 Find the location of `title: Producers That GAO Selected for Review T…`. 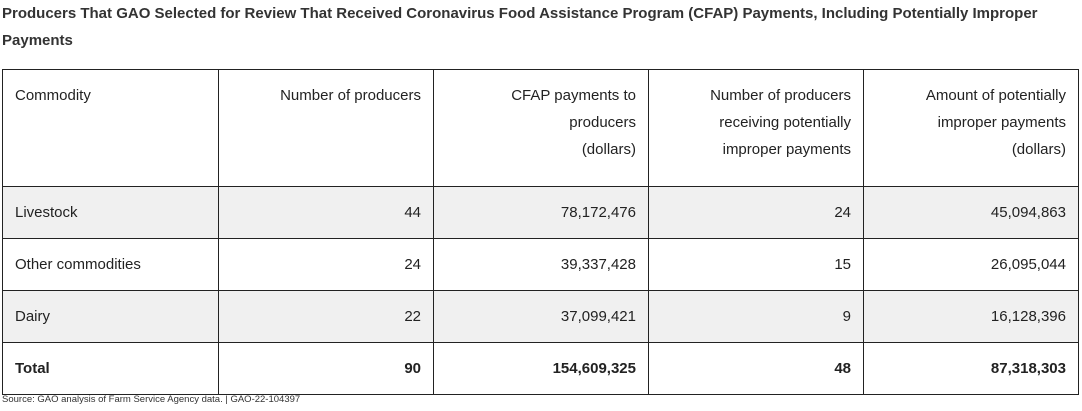

title: Producers That GAO Selected for Review T… is located at coordinates (520, 27).